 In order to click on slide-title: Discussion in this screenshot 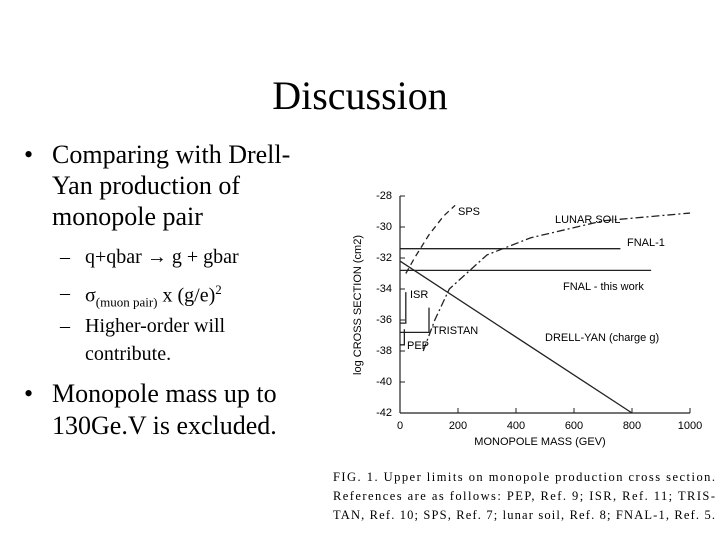, I will do `click(360, 95)`.